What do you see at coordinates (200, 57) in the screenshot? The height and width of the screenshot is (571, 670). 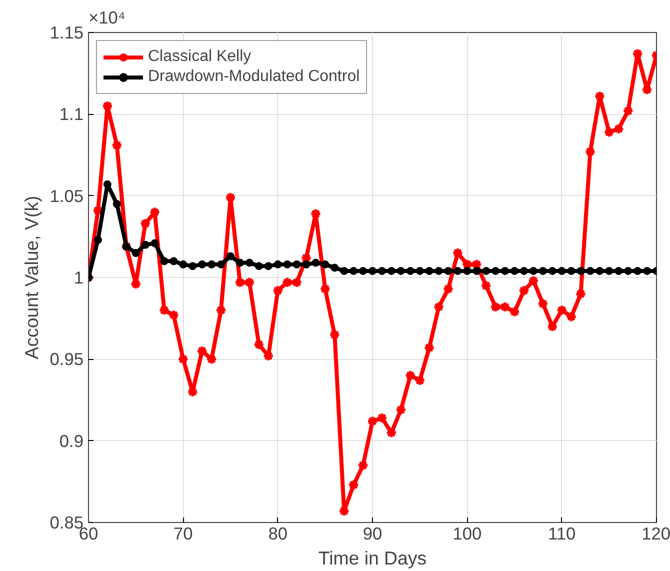 I see `legend-label: Classical Kelly` at bounding box center [200, 57].